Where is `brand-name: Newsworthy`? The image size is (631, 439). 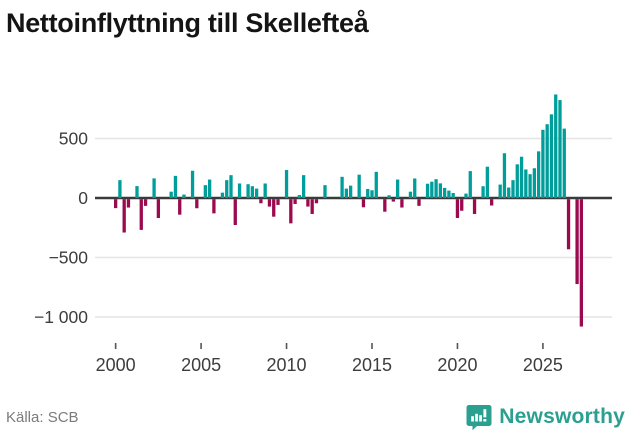 brand-name: Newsworthy is located at coordinates (562, 416).